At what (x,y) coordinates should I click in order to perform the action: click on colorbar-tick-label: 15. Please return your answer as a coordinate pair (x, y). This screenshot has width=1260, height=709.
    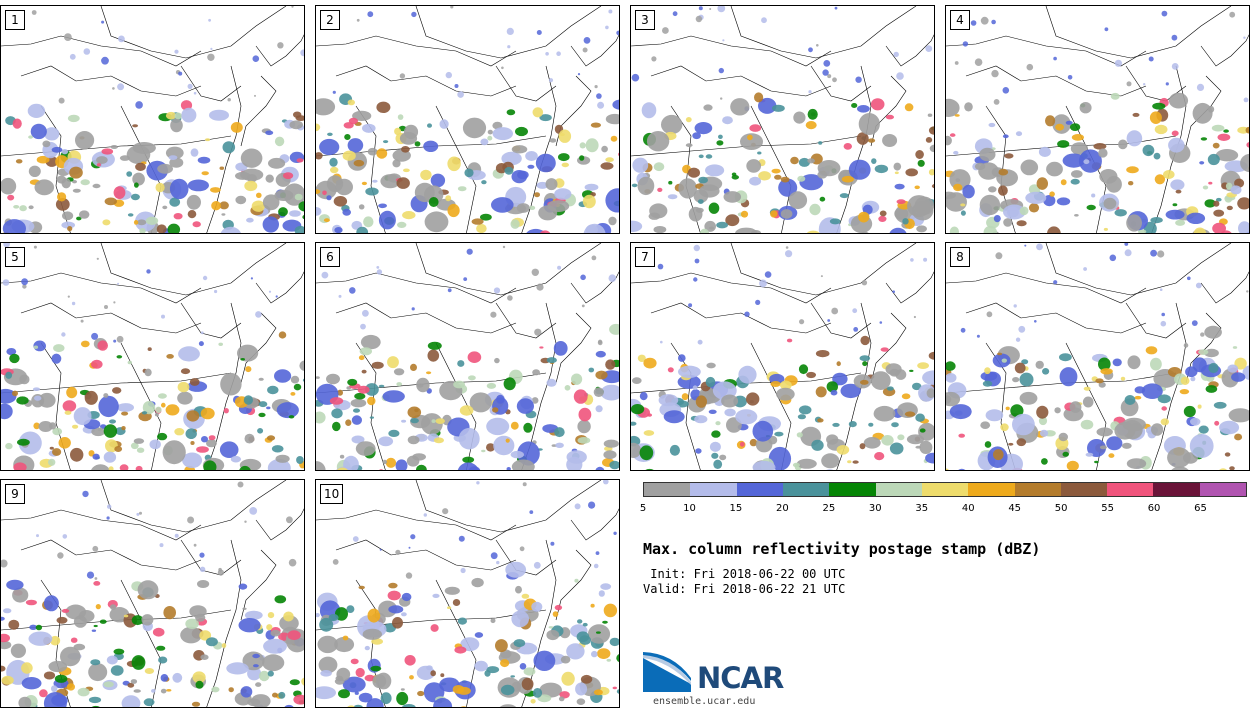
    Looking at the image, I should click on (736, 508).